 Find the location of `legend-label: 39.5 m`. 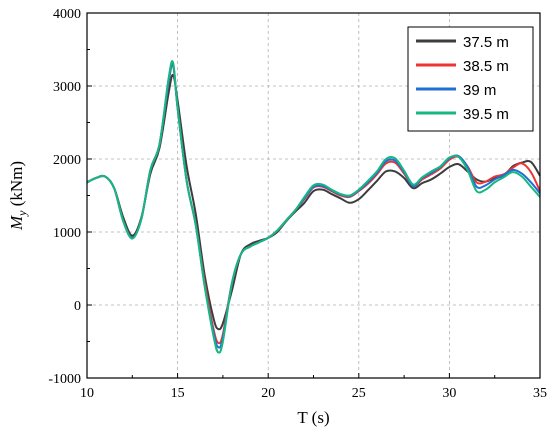

legend-label: 39.5 m is located at coordinates (486, 114).